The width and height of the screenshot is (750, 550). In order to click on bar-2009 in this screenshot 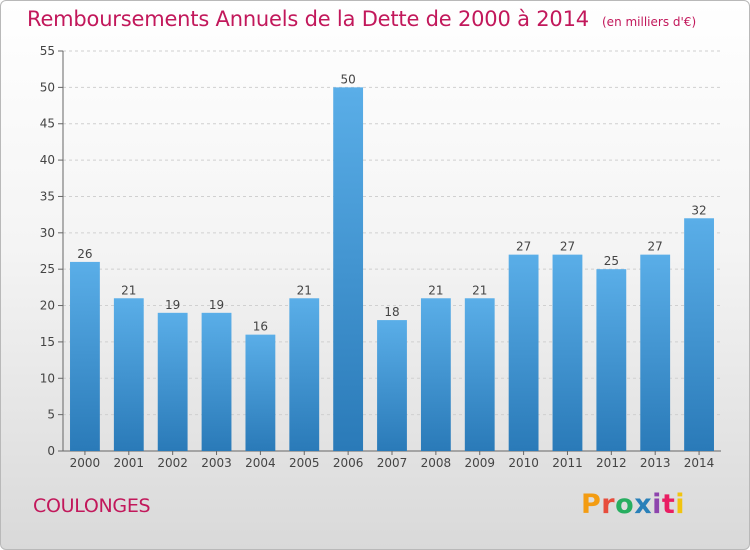, I will do `click(479, 374)`.